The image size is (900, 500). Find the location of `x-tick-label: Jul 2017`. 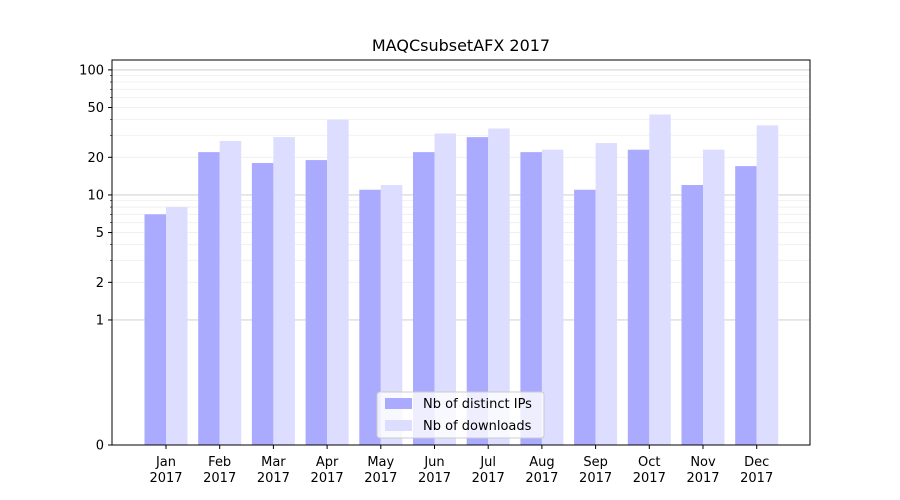

x-tick-label: Jul 2017 is located at coordinates (488, 470).